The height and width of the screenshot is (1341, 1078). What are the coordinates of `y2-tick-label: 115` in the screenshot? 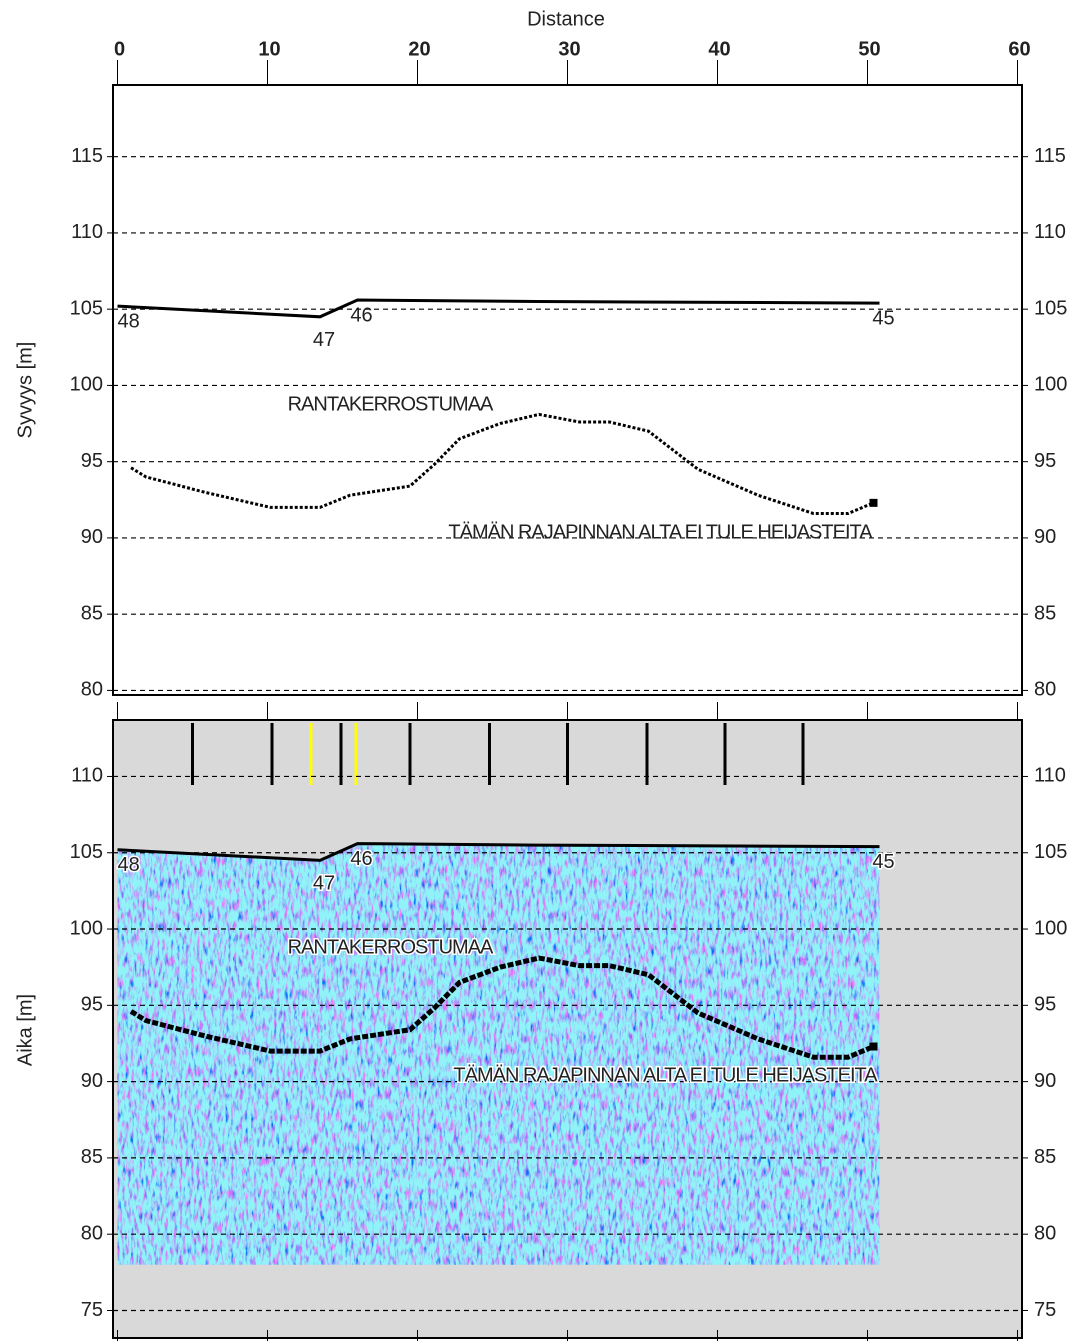 It's located at (1050, 156).